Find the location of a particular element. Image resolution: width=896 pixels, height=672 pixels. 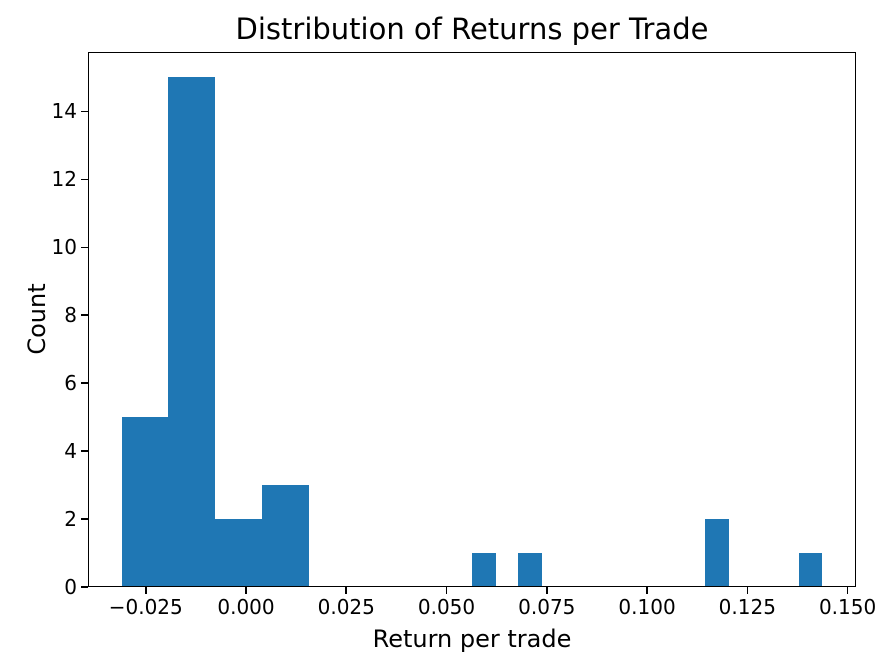

x-tick-label: 0.100 is located at coordinates (647, 607).